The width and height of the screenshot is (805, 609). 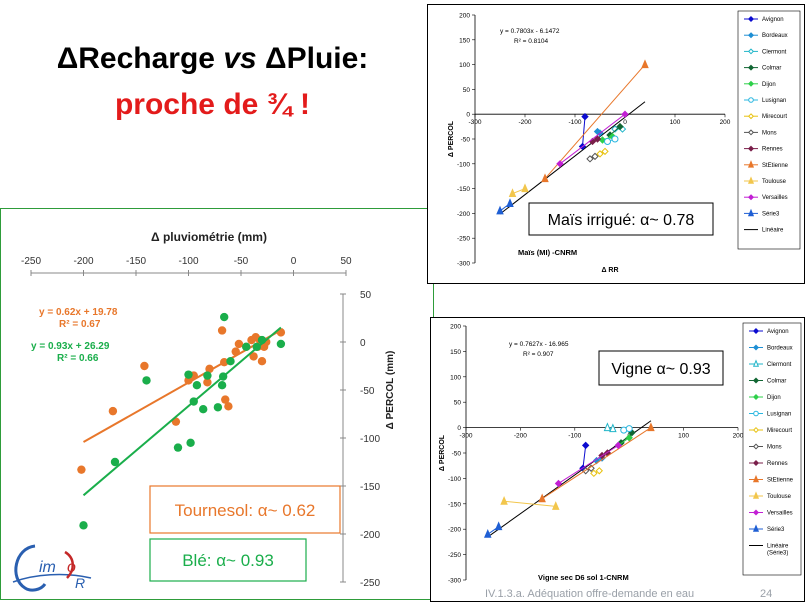 I want to click on title-part-vs: vs, so click(x=240, y=58).